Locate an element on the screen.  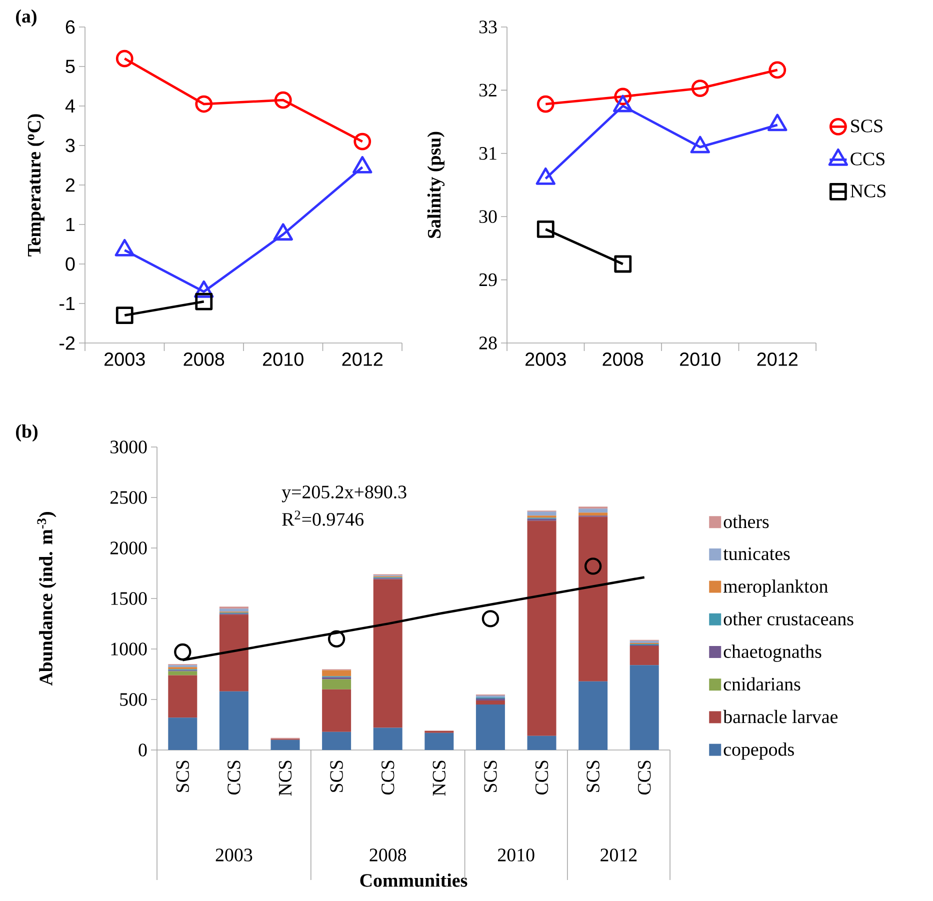
y-tick-label: 500 is located at coordinates (133, 699).